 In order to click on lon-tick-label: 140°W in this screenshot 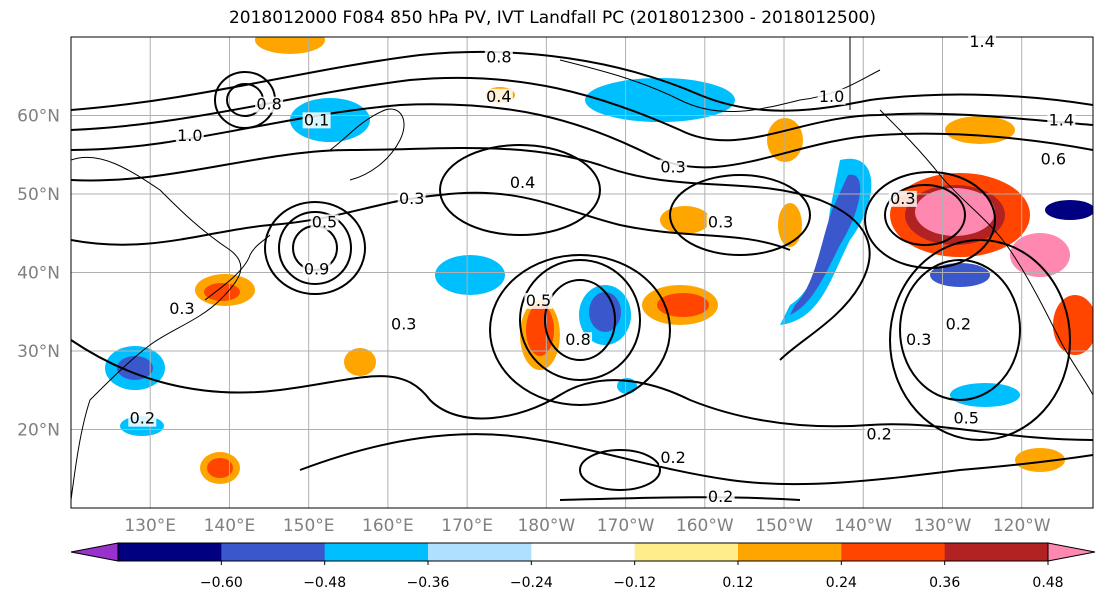, I will do `click(863, 526)`.